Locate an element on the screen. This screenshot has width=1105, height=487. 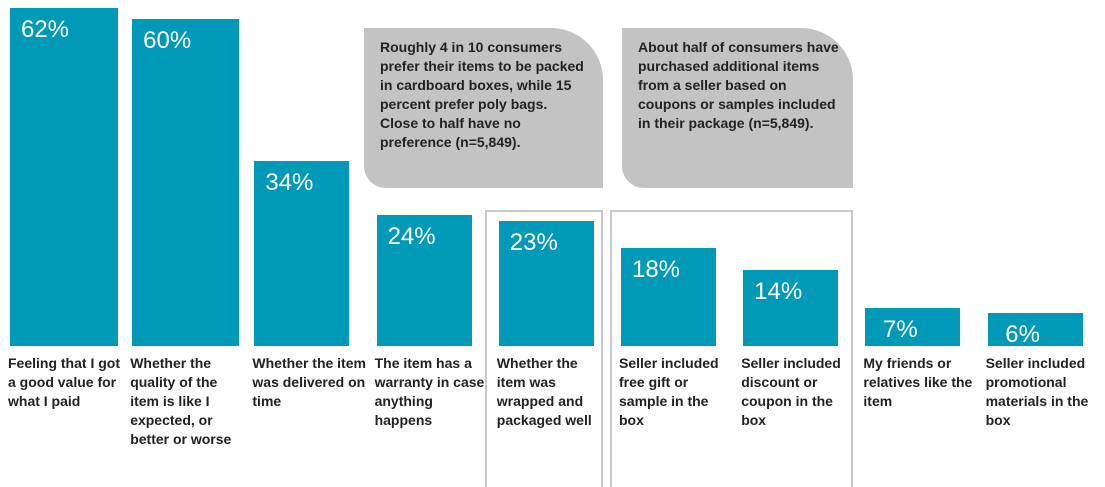
x-tick-label: Whether the item was delivered on time is located at coordinates (309, 382).